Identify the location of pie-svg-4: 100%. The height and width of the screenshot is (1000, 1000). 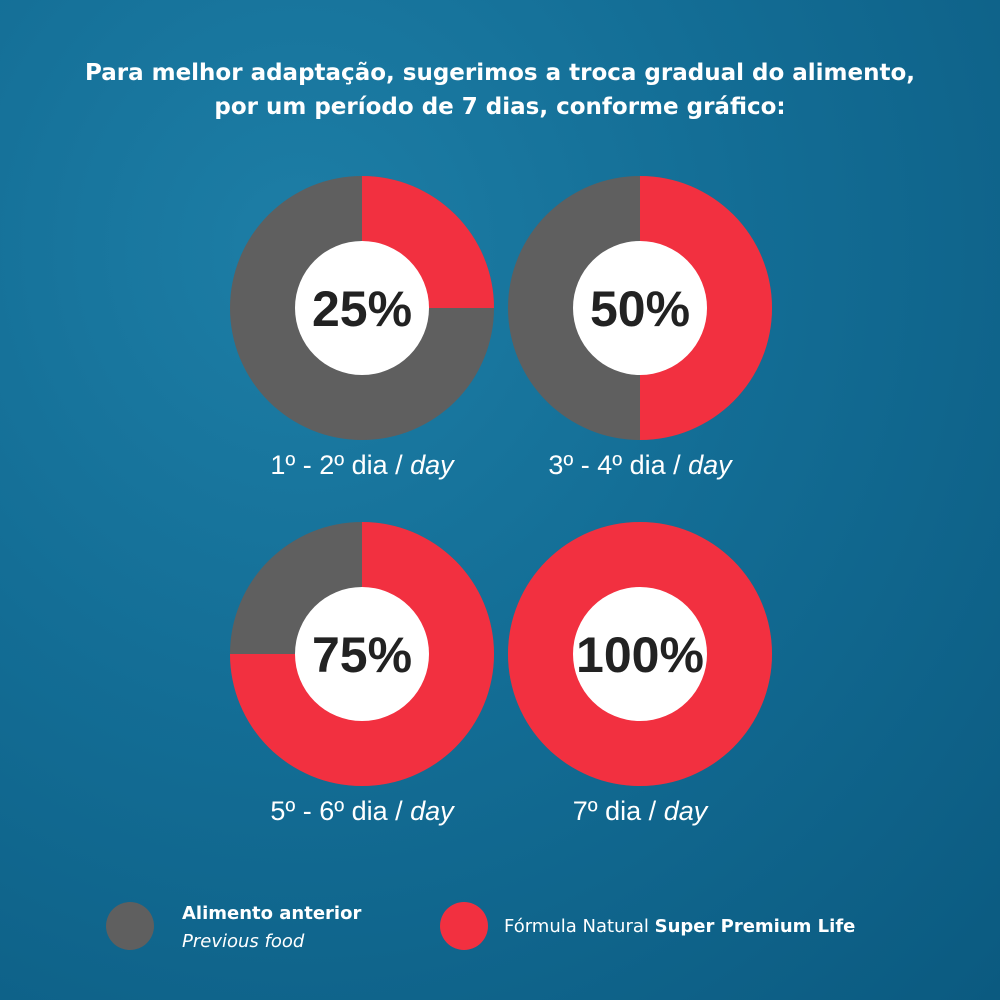
(640, 654).